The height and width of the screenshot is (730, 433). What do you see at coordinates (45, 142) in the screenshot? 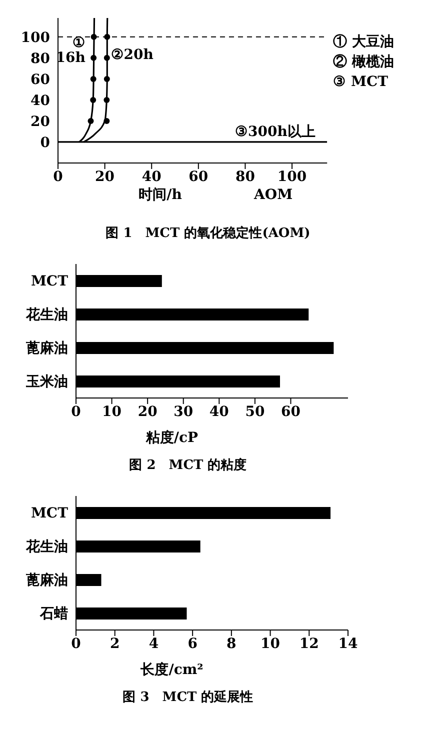
I see `y-tick-label: 0` at bounding box center [45, 142].